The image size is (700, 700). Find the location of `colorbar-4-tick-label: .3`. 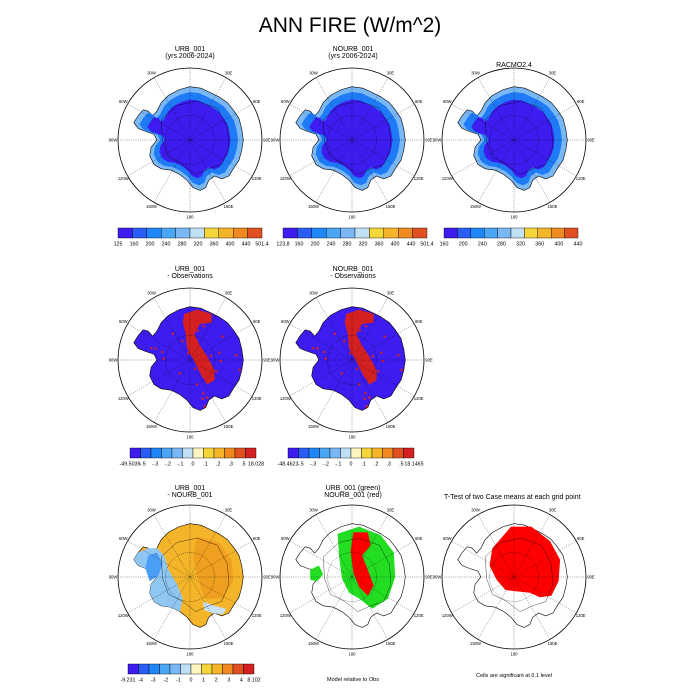

colorbar-4-tick-label: .3 is located at coordinates (231, 465).